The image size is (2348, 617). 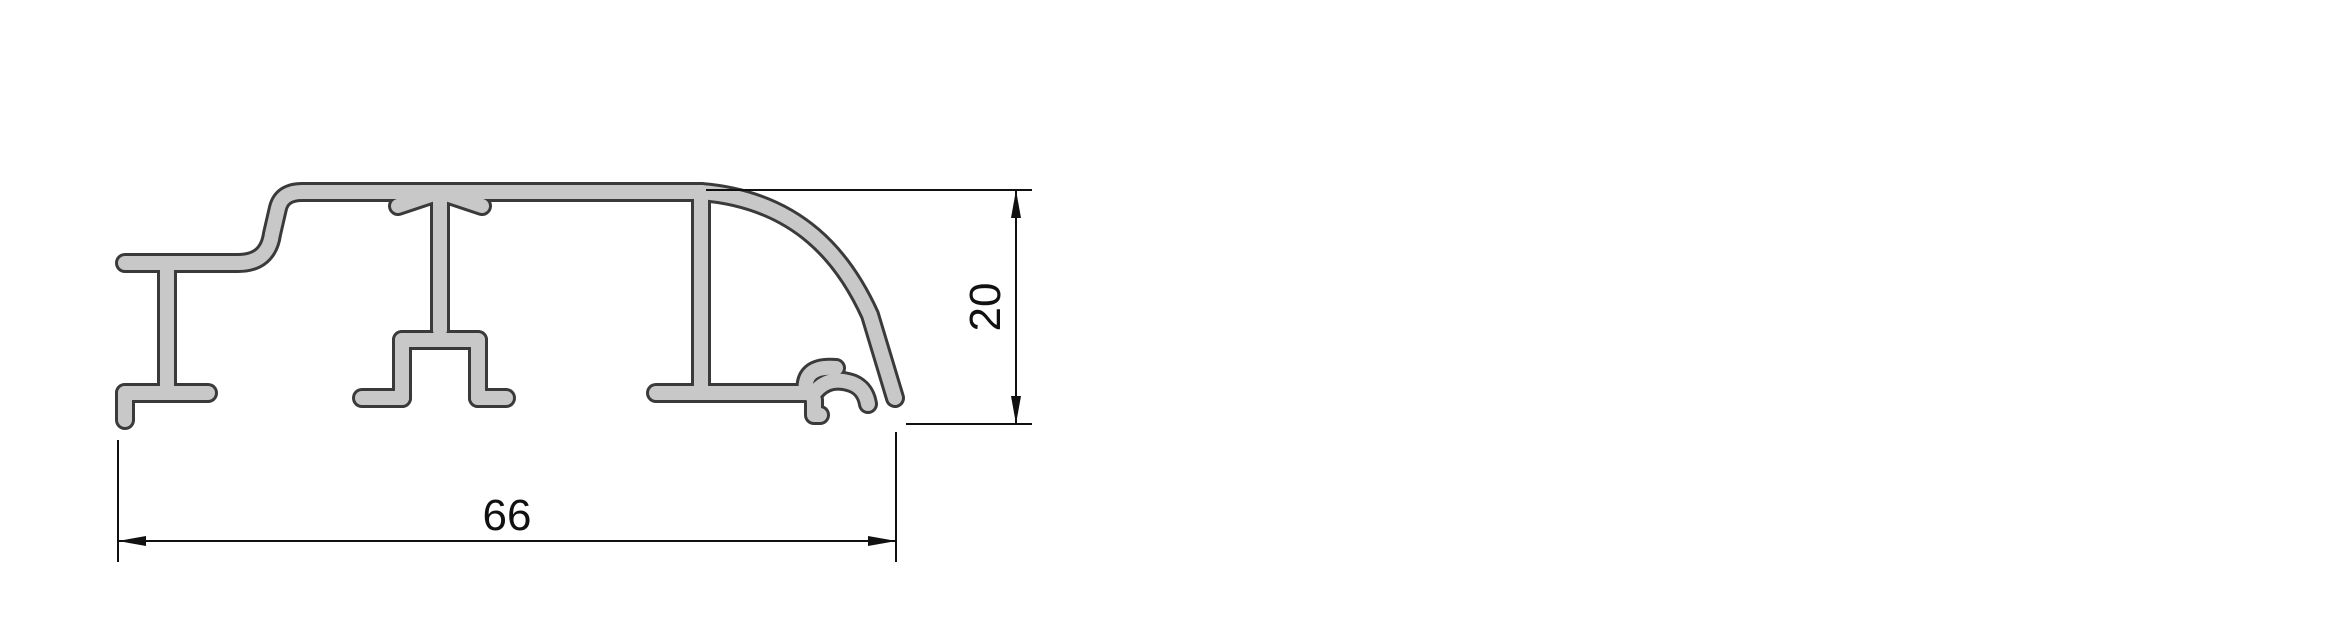 I want to click on width-arrow-left-icon, so click(x=132, y=541).